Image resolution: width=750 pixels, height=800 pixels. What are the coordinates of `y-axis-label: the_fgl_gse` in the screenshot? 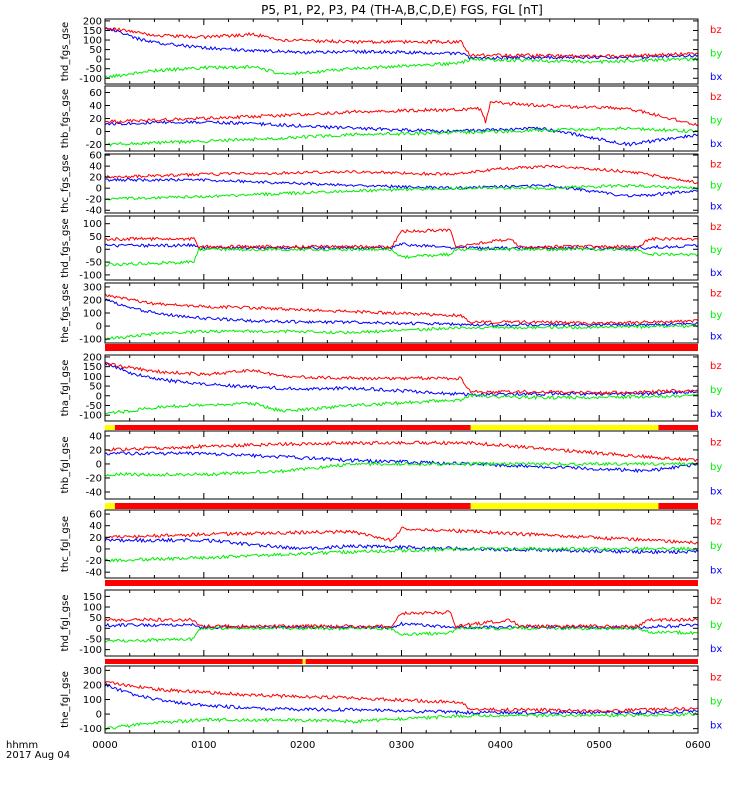 It's located at (65, 699).